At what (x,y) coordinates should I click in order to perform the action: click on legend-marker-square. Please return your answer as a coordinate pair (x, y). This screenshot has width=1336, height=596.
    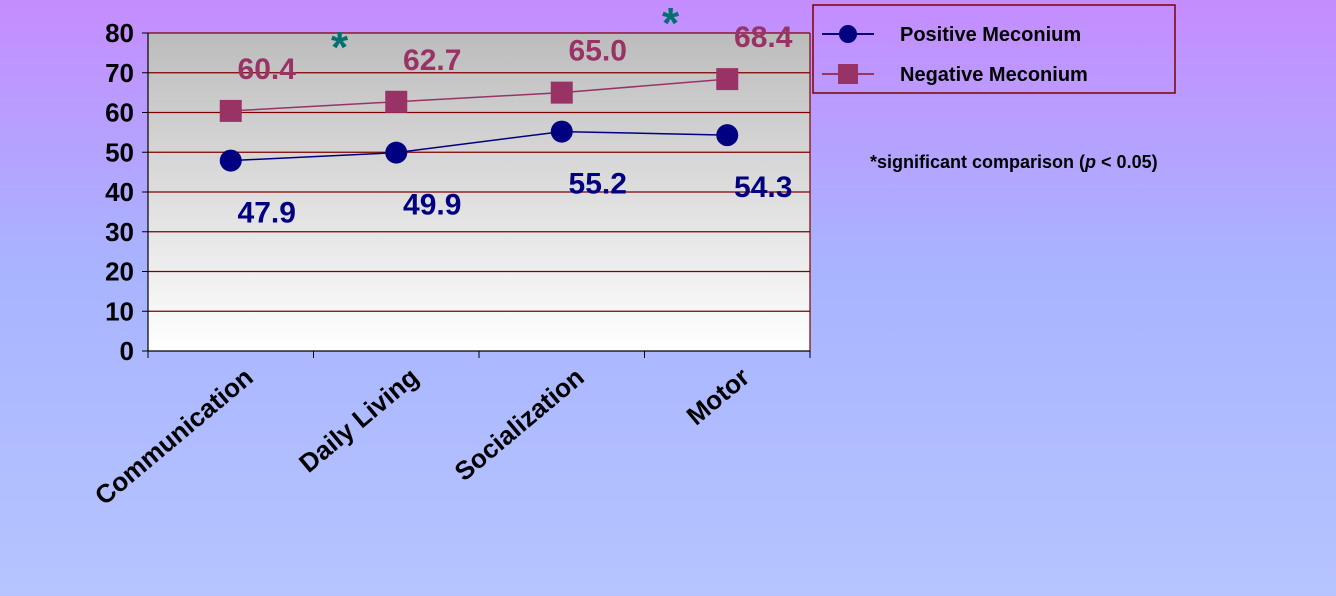
    Looking at the image, I should click on (848, 74).